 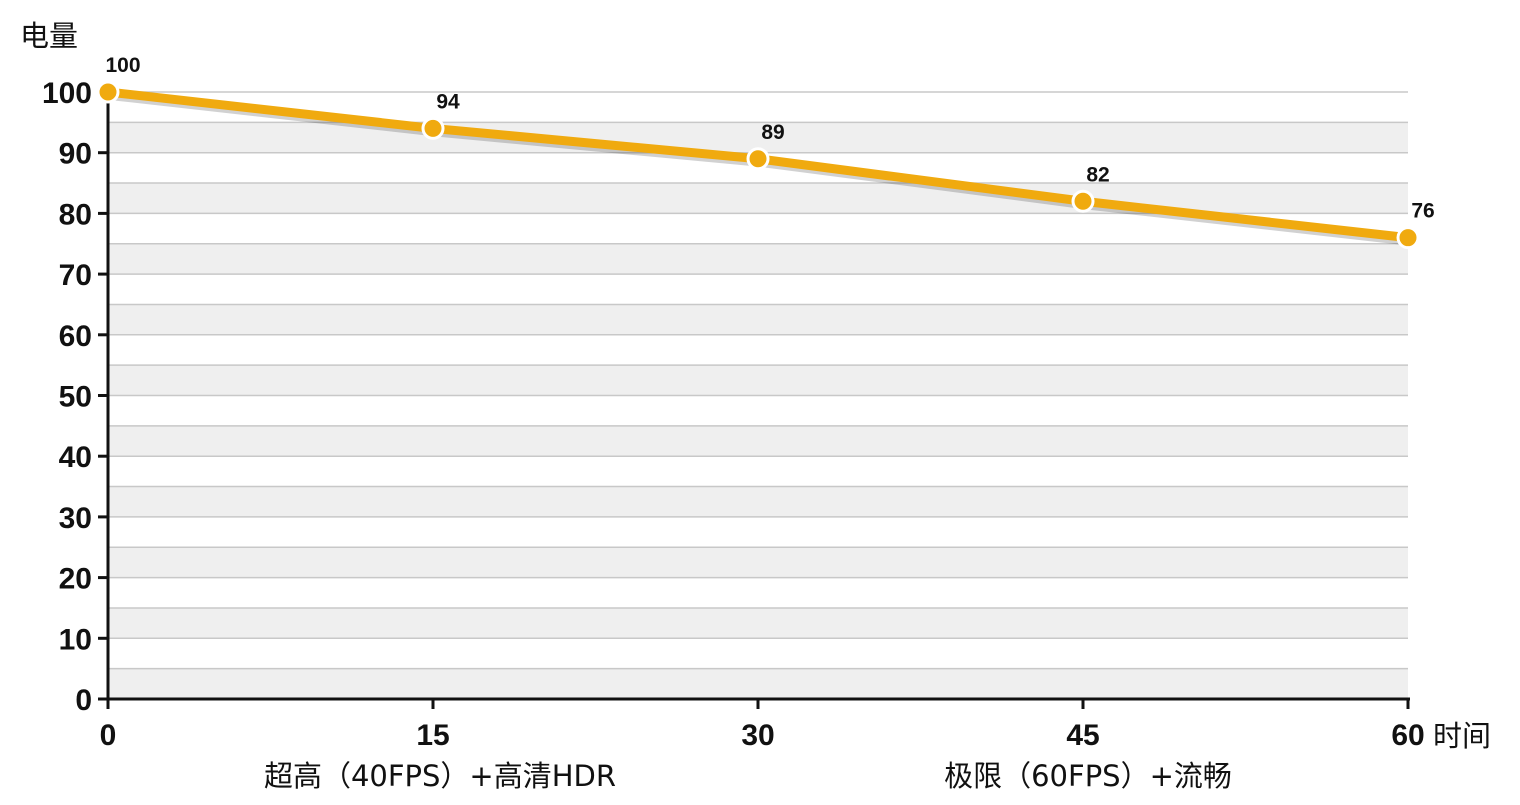 What do you see at coordinates (1088, 776) in the screenshot?
I see `annotation-extreme-smooth: 极限（60FPS）+流畅` at bounding box center [1088, 776].